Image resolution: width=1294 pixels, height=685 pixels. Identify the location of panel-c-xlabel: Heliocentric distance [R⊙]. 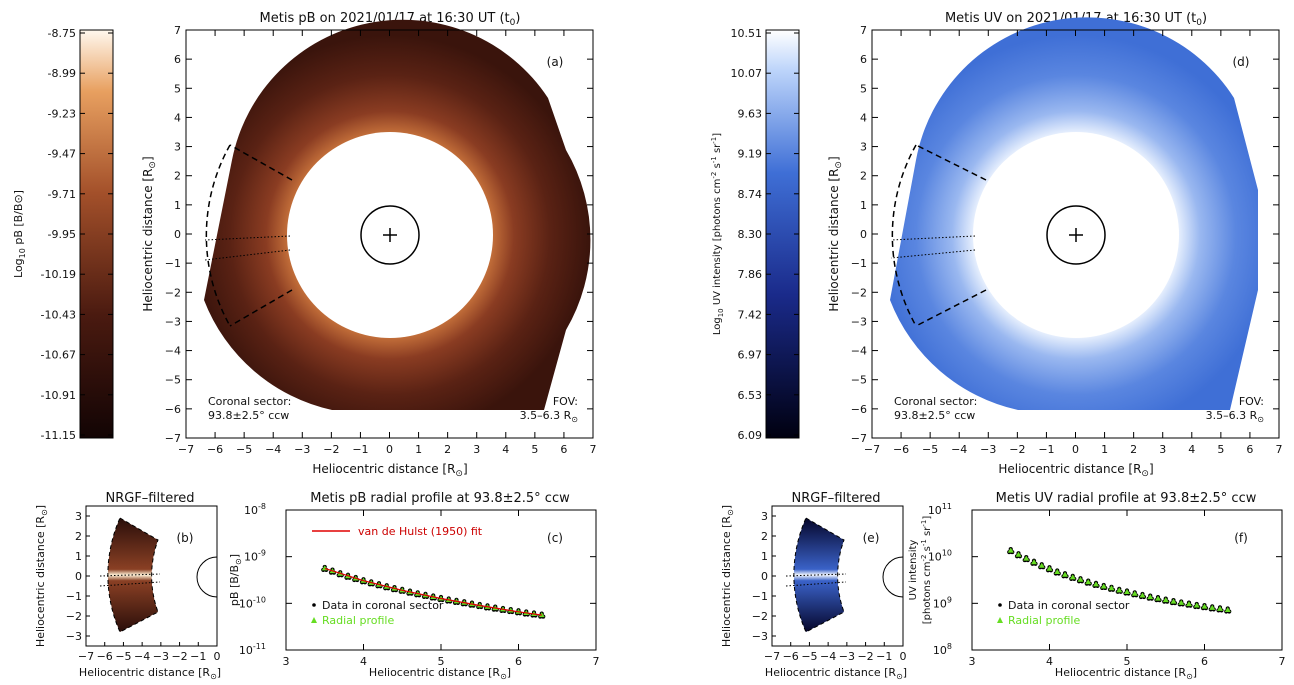
(440, 673).